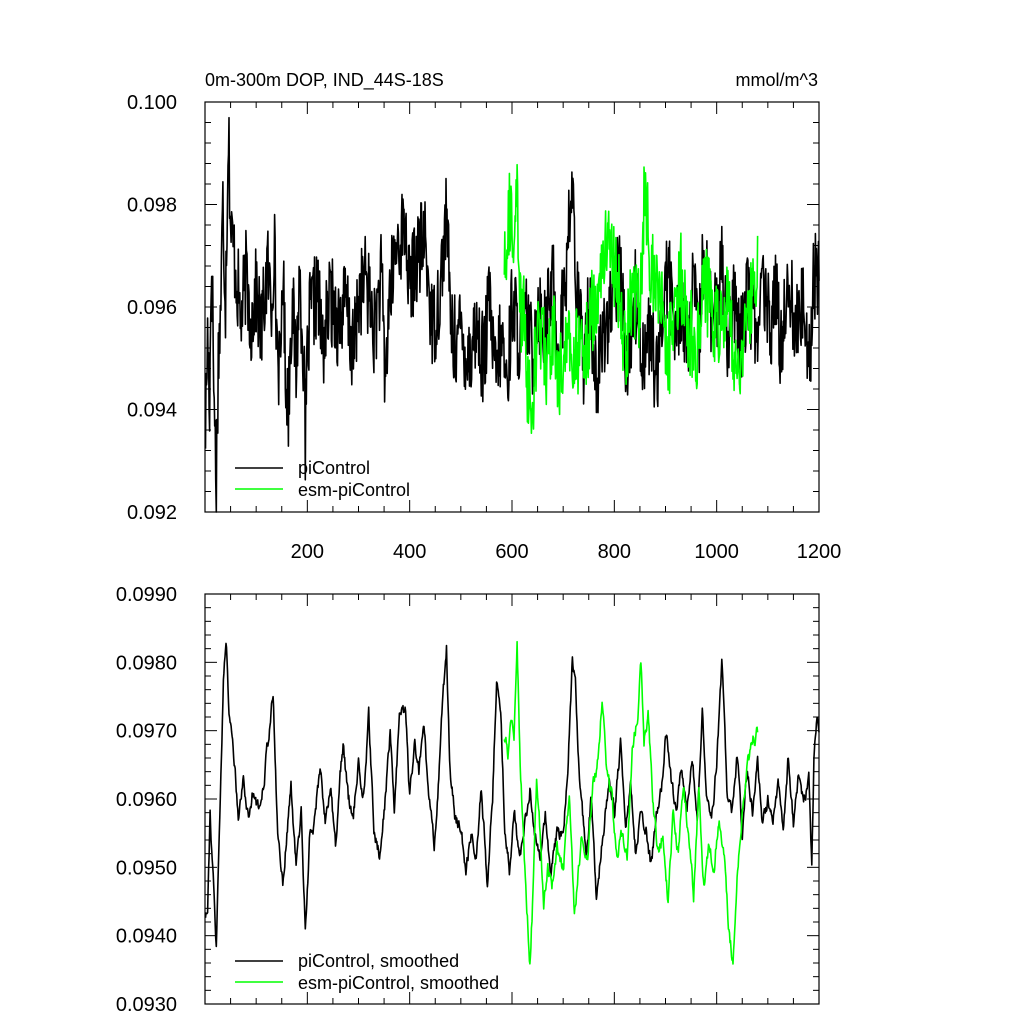 This screenshot has width=1024, height=1024. I want to click on x-tick-label: 800, so click(614, 552).